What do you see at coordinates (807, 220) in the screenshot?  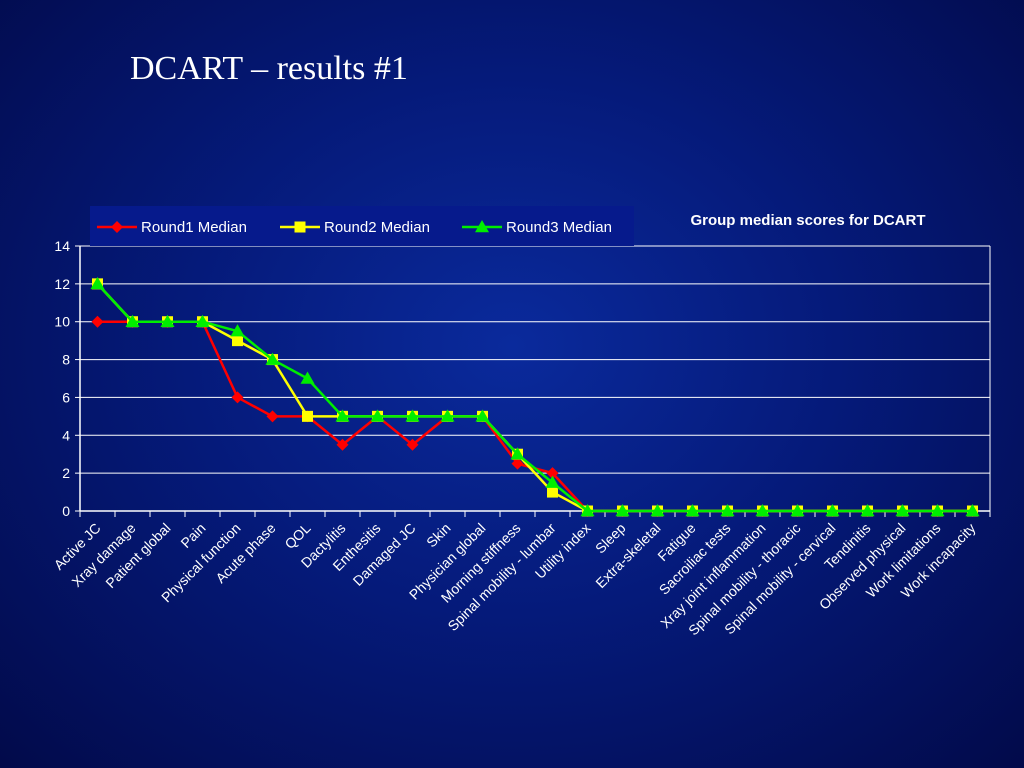 I see `chart-title: Group median scores for DCART` at bounding box center [807, 220].